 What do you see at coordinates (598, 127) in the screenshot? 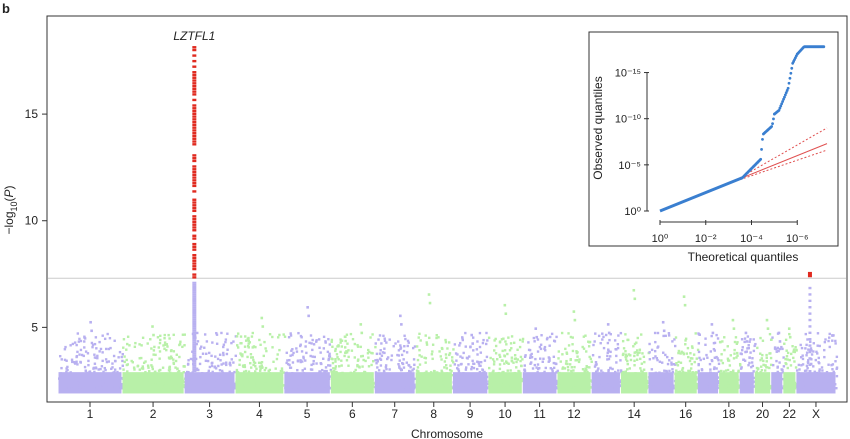
I see `qq-y-axis-label: Observed quantiles` at bounding box center [598, 127].